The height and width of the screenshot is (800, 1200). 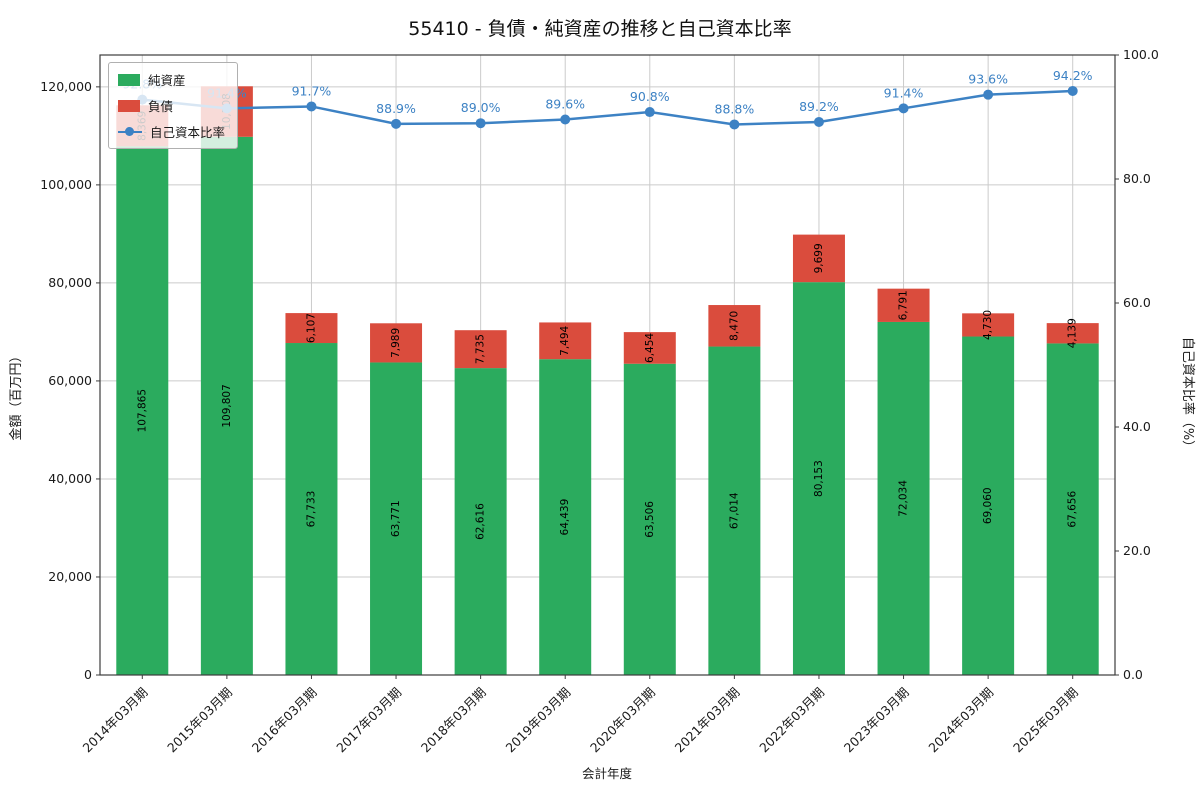 I want to click on x-tick-label: 2025年03月期, so click(x=1045, y=720).